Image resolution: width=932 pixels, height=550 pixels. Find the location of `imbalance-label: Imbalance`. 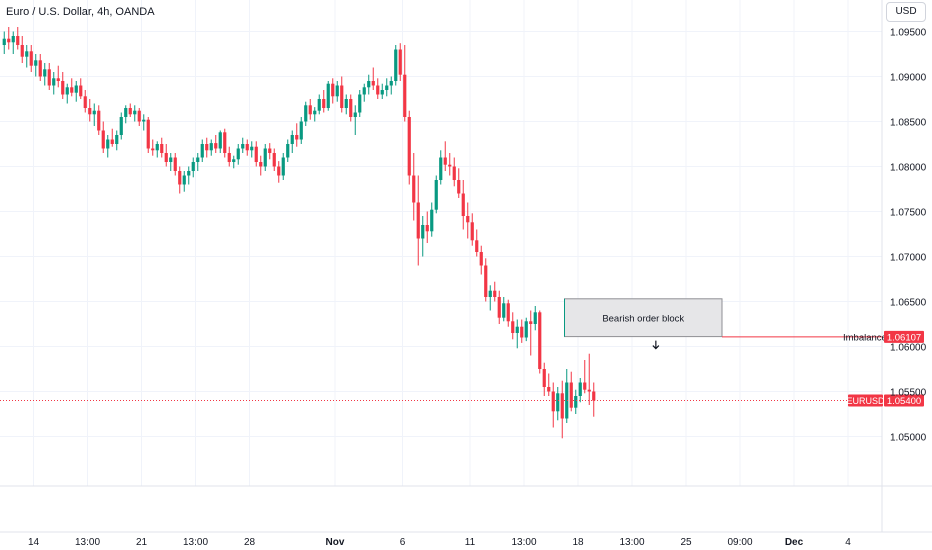

imbalance-label: Imbalance is located at coordinates (865, 337).